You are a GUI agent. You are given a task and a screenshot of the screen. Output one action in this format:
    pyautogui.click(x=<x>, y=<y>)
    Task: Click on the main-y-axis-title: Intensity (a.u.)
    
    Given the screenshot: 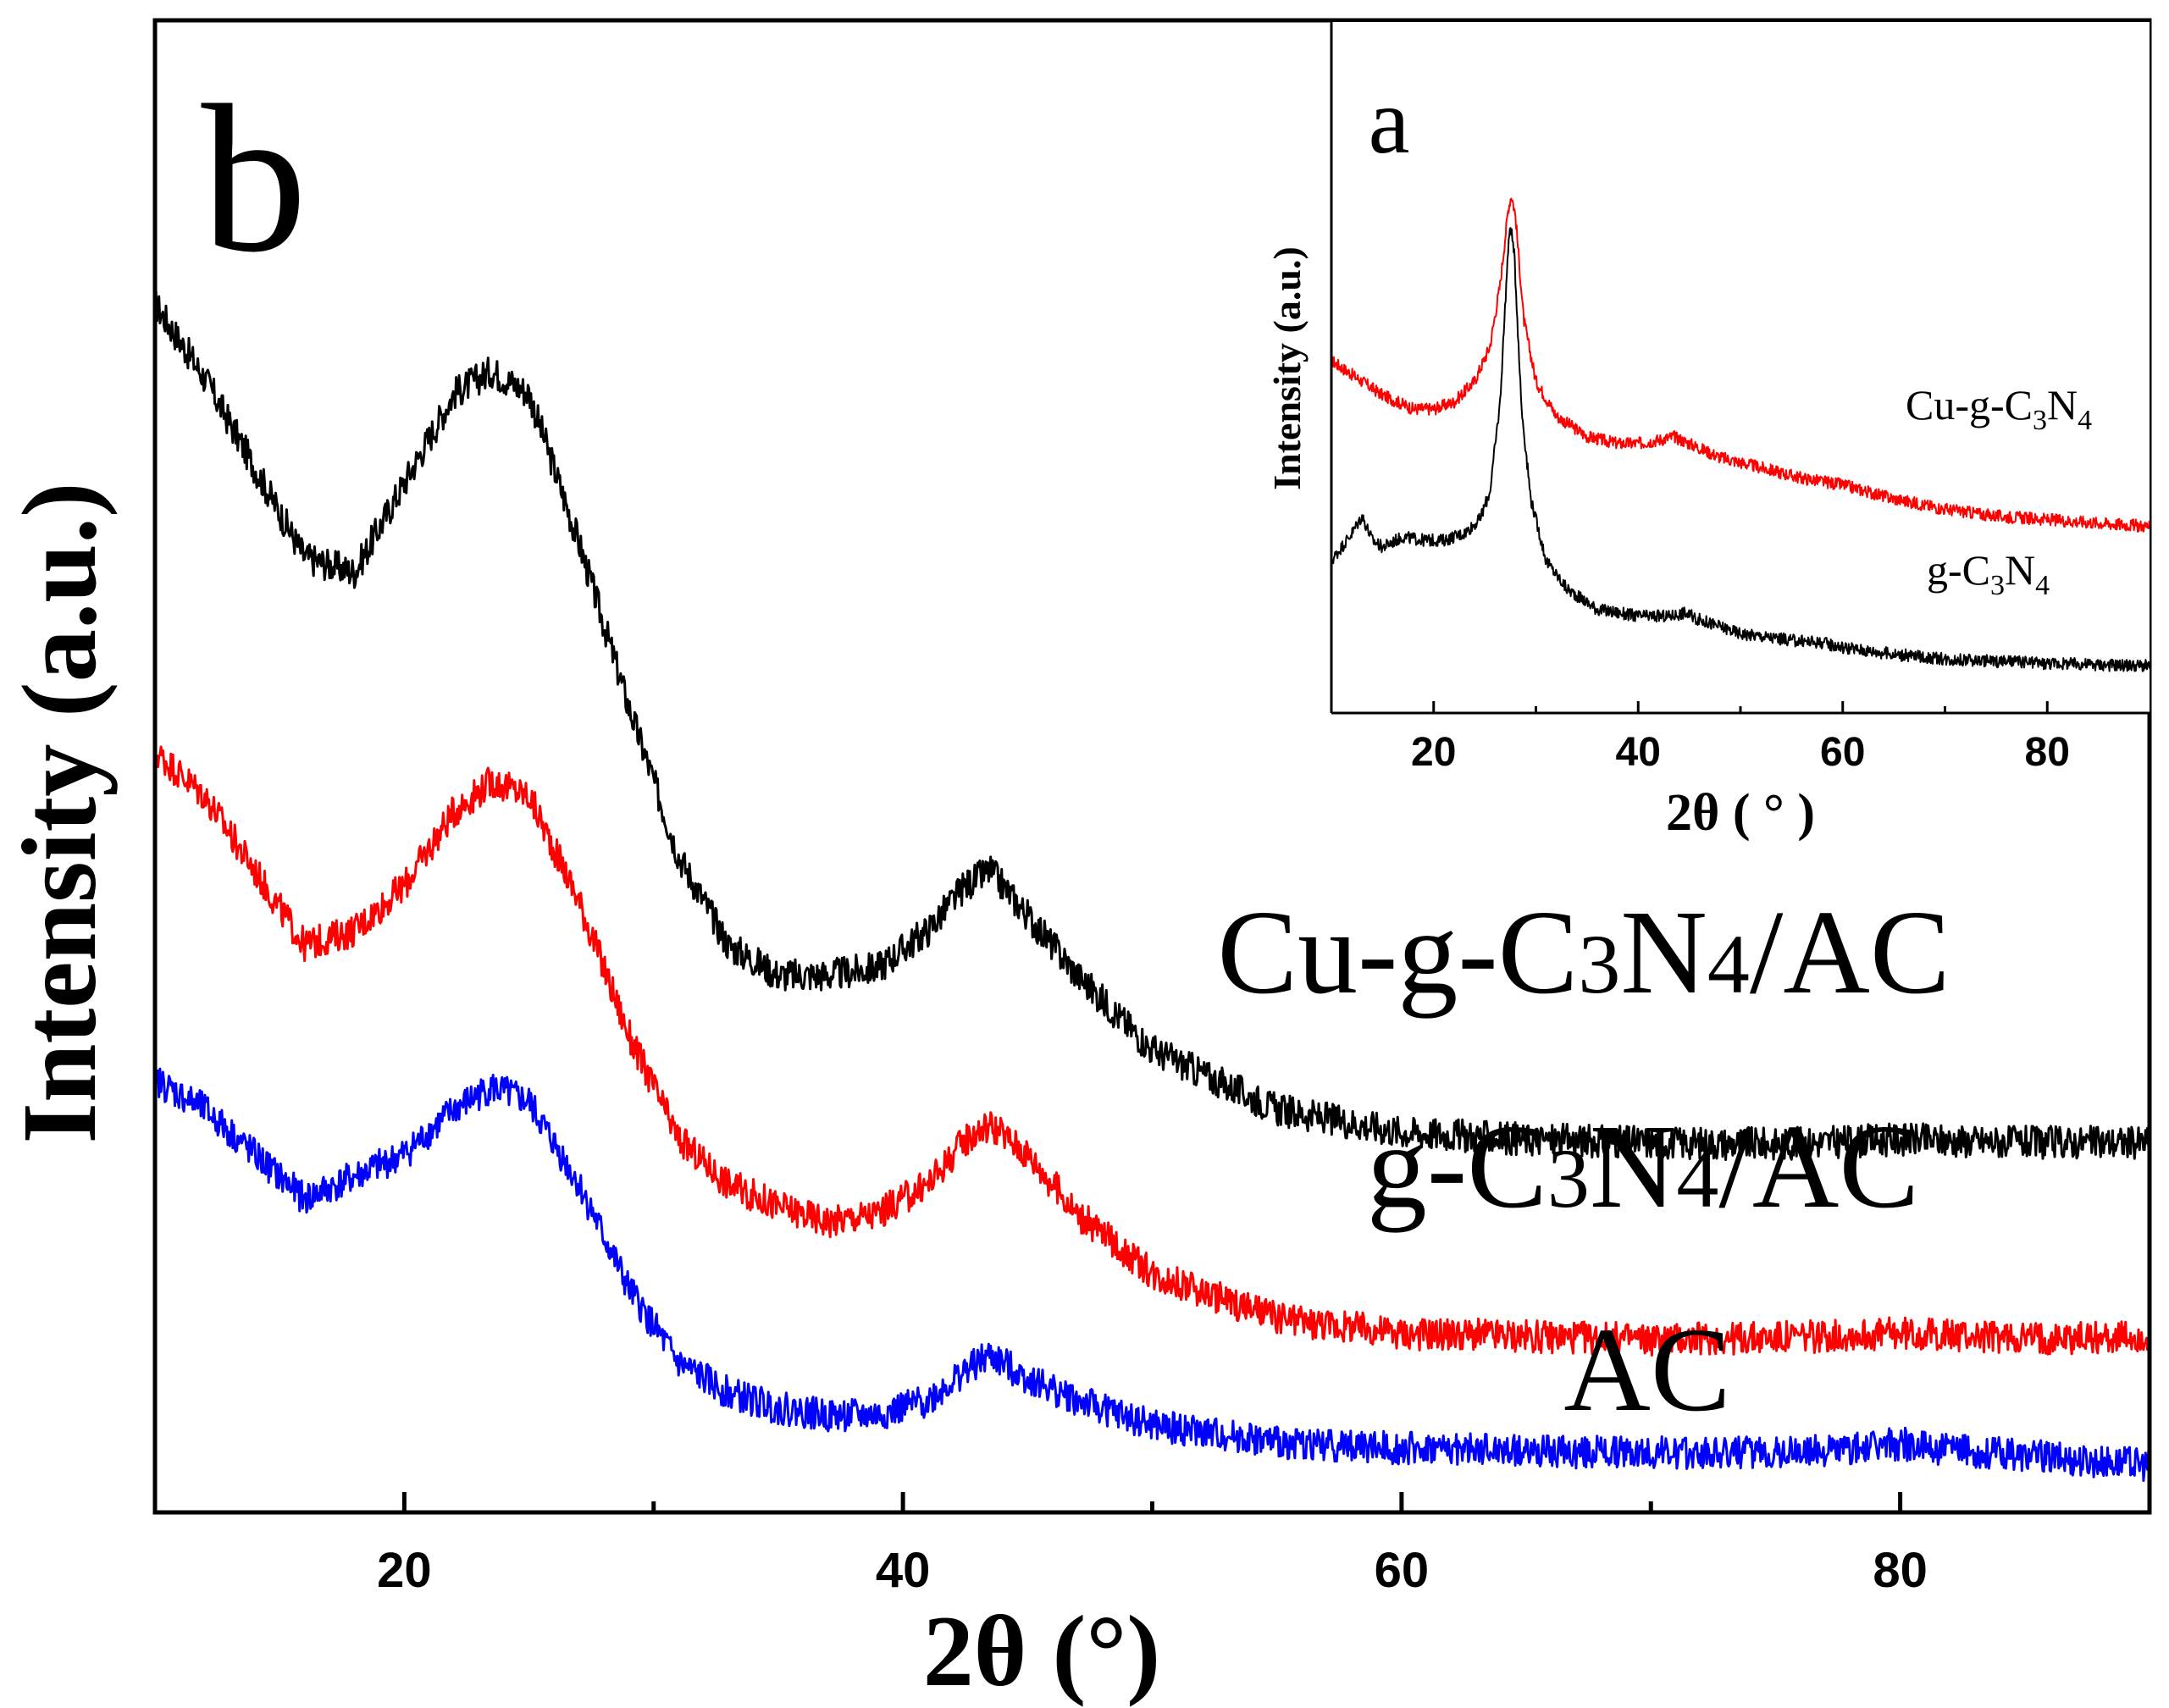 What is the action you would take?
    pyautogui.click(x=61, y=813)
    